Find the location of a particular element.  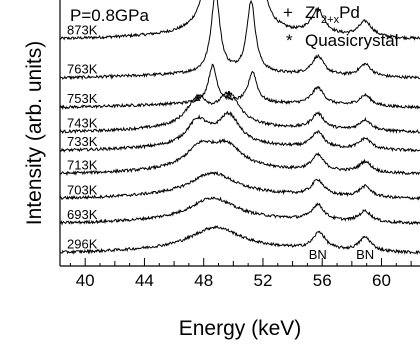

series-line-753K is located at coordinates (240, 87).